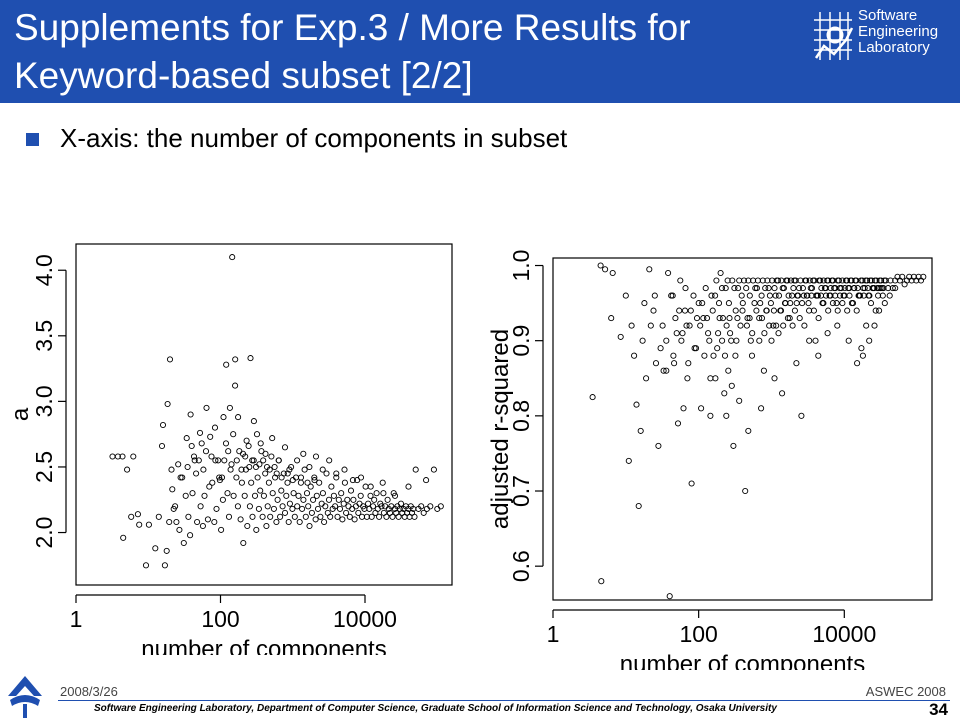 Image resolution: width=960 pixels, height=720 pixels. Describe the element at coordinates (834, 36) in the screenshot. I see `circuit-grid-icon` at that location.